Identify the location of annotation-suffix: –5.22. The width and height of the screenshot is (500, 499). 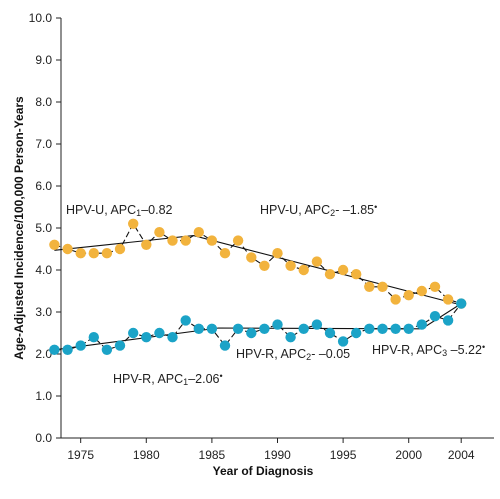
(464, 350).